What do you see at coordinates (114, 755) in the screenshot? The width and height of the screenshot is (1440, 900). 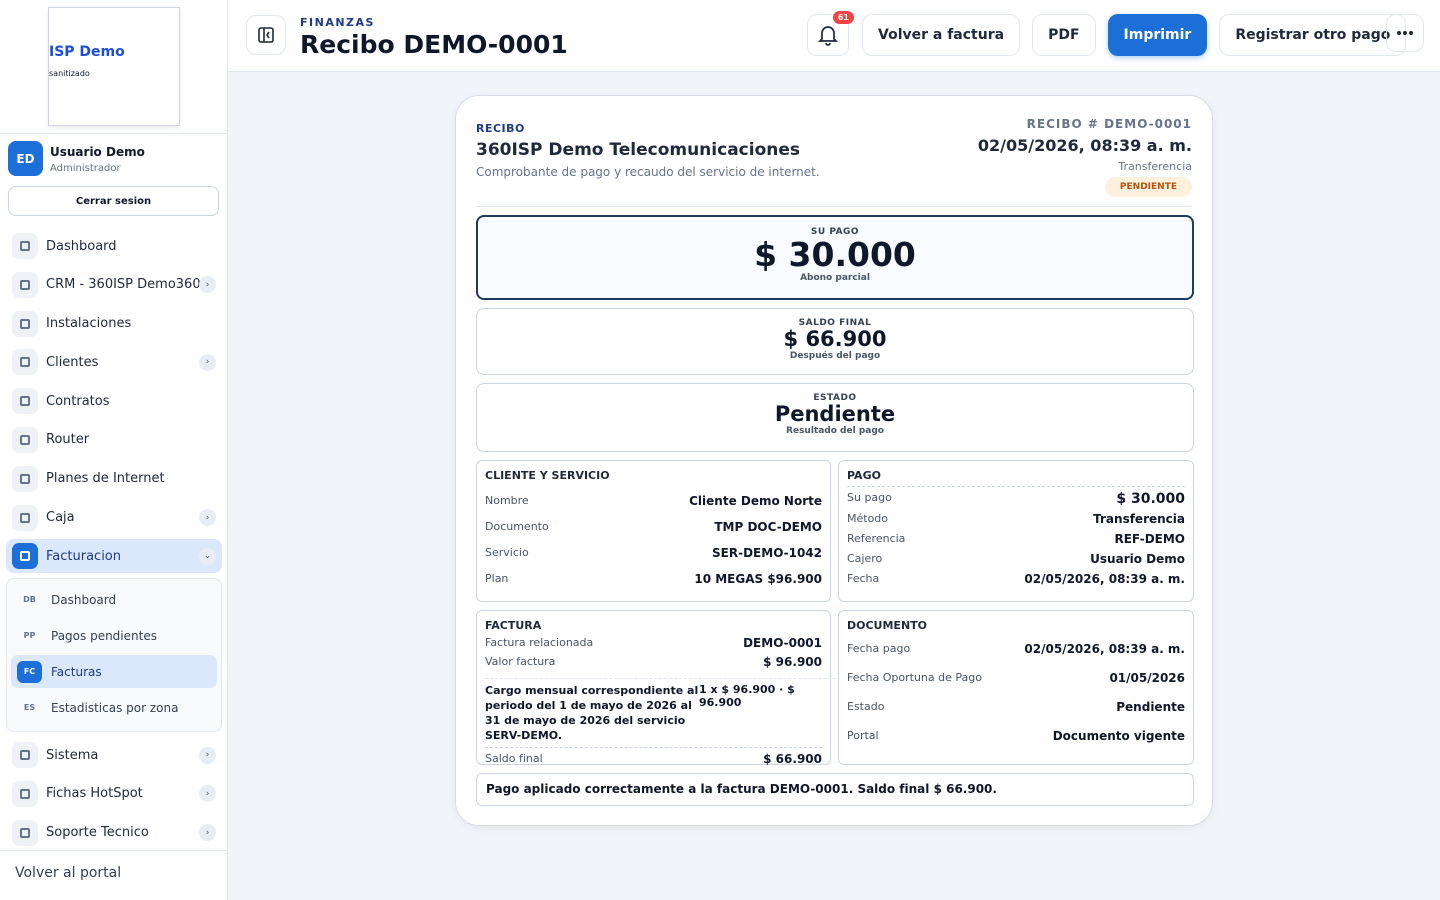 I see `nav-item: Sistema ›` at bounding box center [114, 755].